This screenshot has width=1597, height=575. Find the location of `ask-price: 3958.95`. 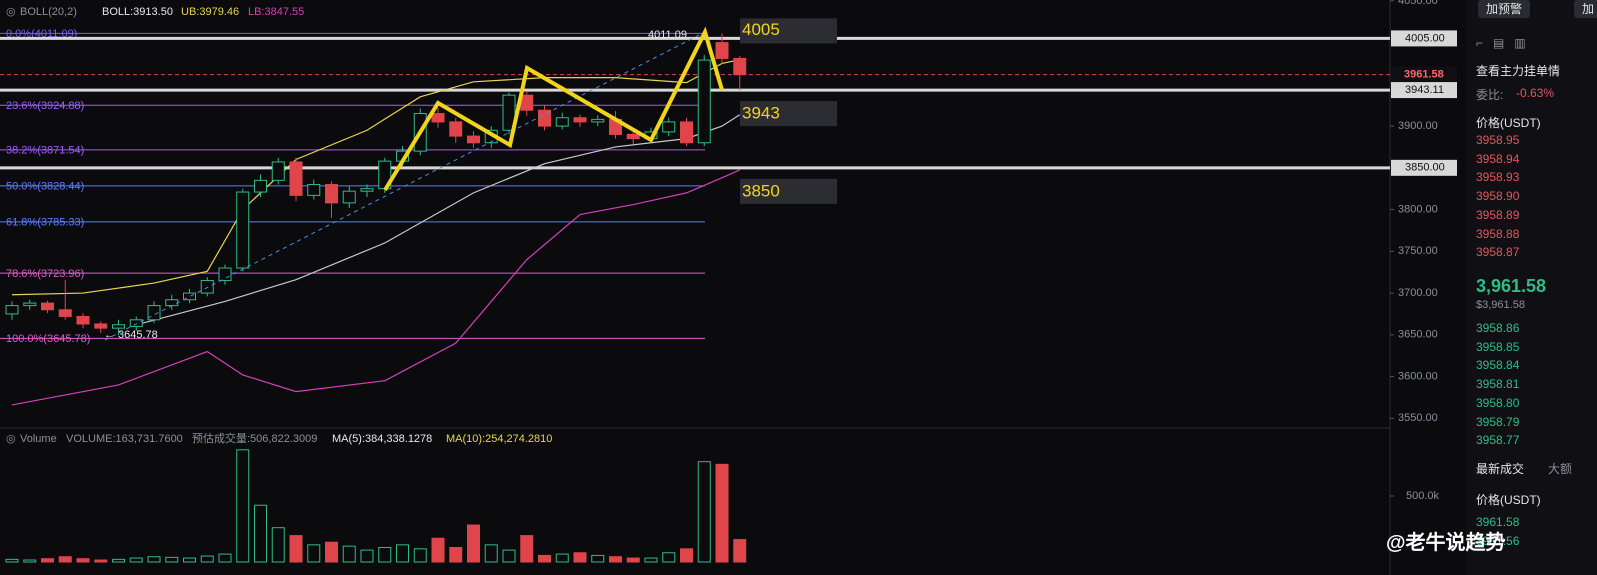

ask-price: 3958.95 is located at coordinates (1498, 140).